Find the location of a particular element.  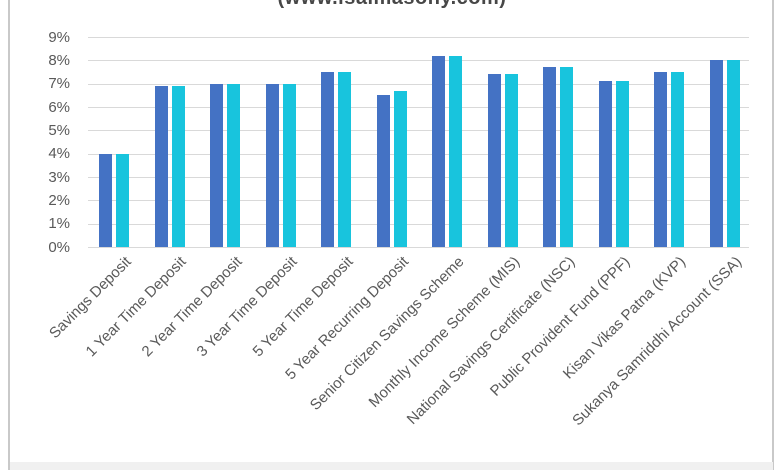

x-axis-label-4: 3 Year Time Deposit is located at coordinates (247, 307).